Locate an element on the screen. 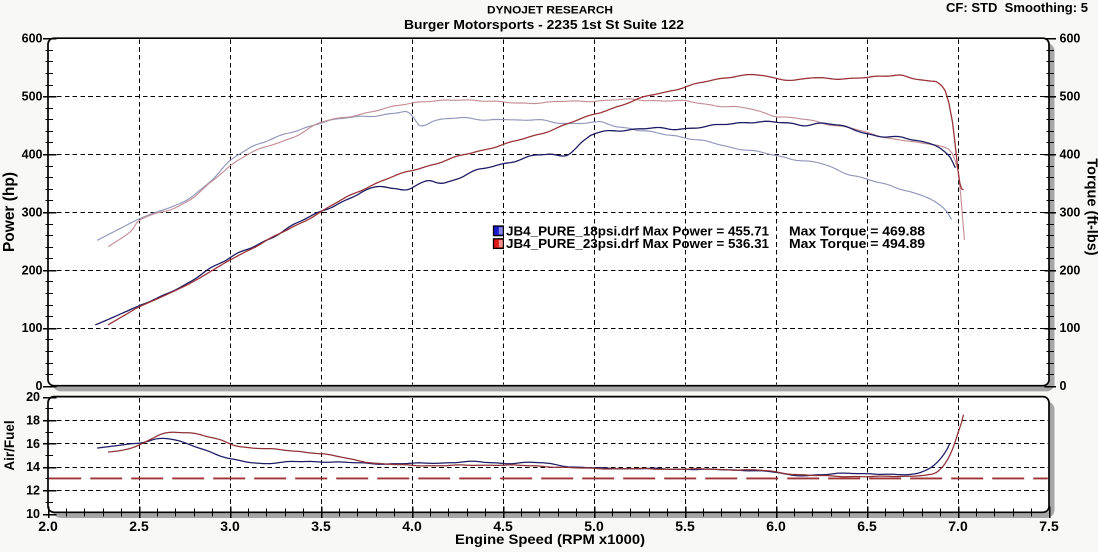 Image resolution: width=1098 pixels, height=552 pixels. svg-text: 3.5 is located at coordinates (321, 526).